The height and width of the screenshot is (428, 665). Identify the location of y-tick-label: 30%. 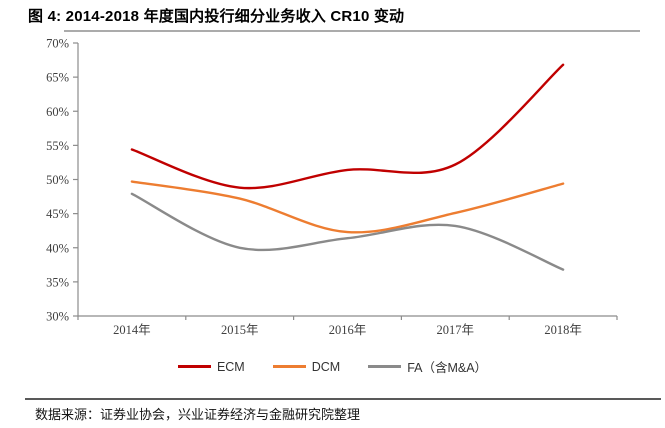
(57, 317).